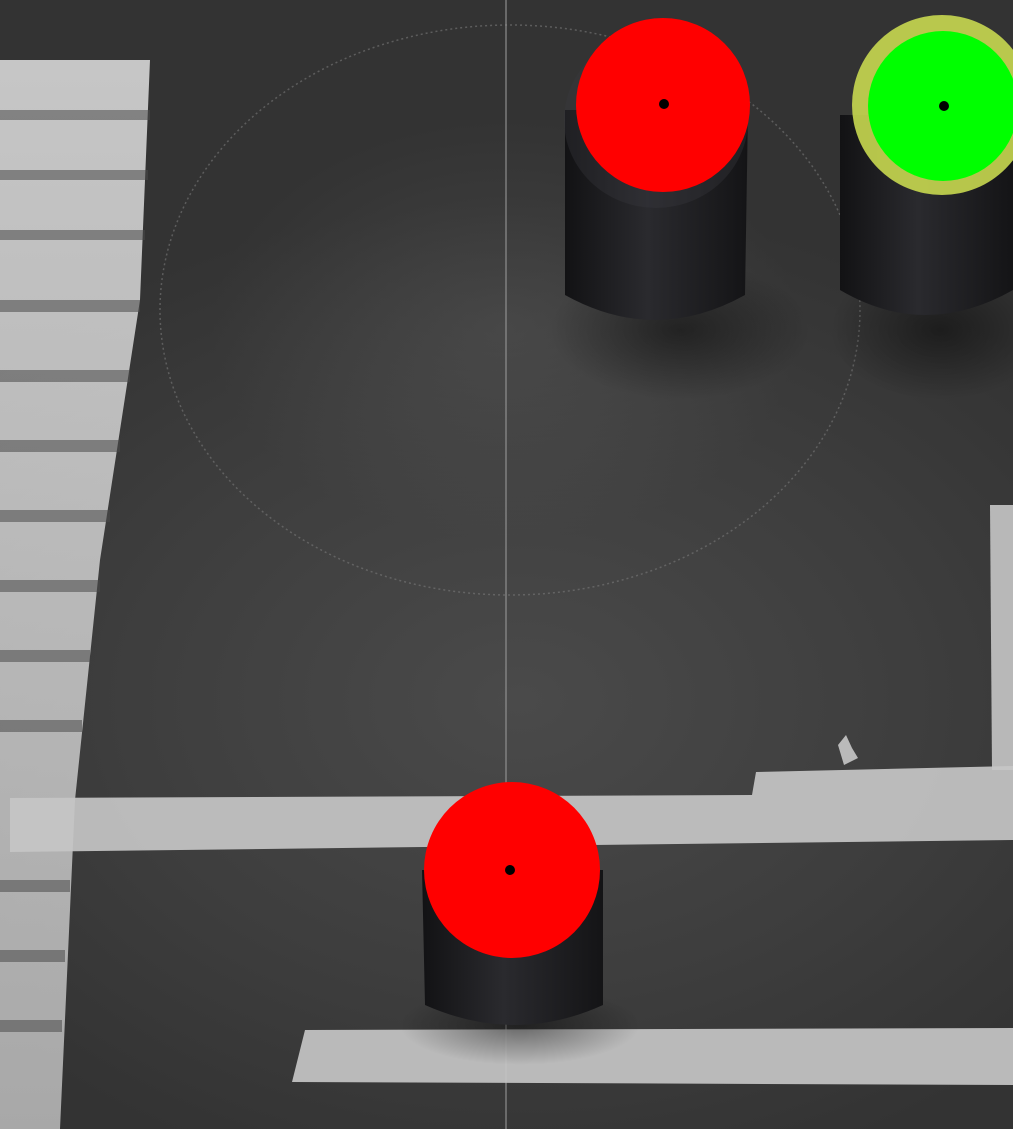 This screenshot has height=1129, width=1013. Describe the element at coordinates (75, 594) in the screenshot. I see `window-light-pattern` at that location.